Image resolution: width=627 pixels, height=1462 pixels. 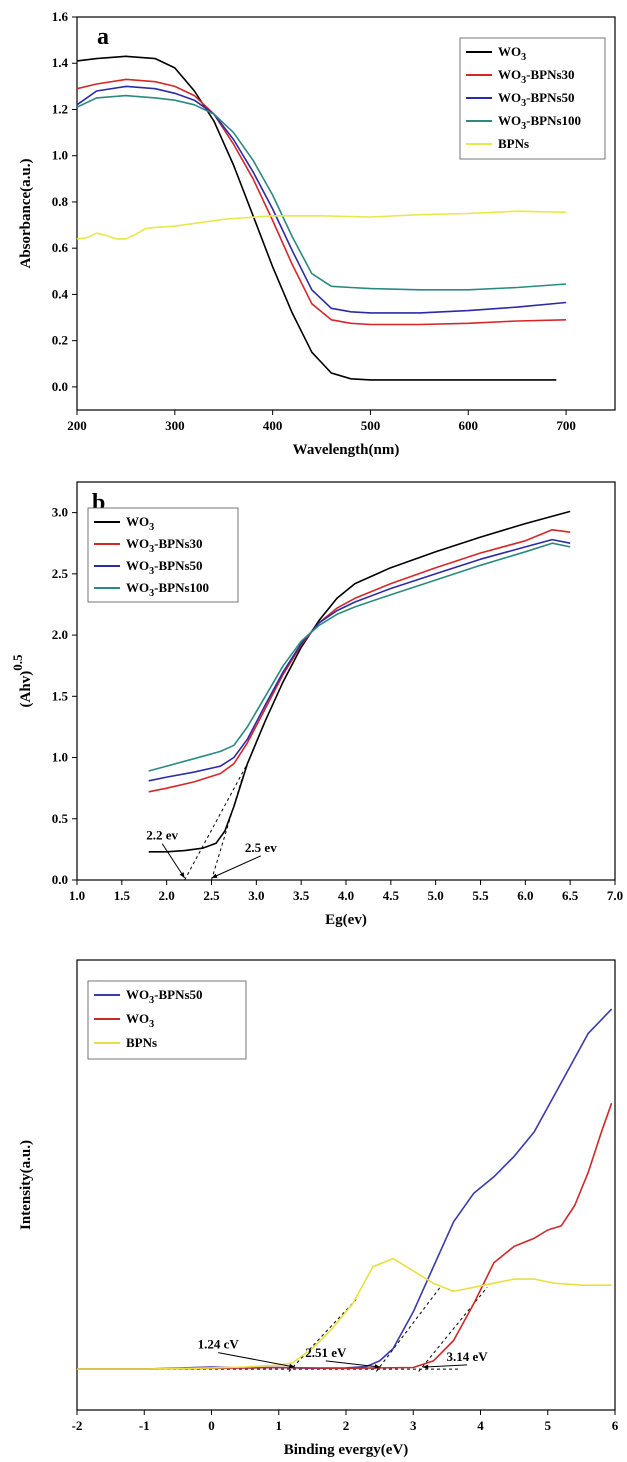 What do you see at coordinates (162, 835) in the screenshot?
I see `annotation-label: 2.2 ev` at bounding box center [162, 835].